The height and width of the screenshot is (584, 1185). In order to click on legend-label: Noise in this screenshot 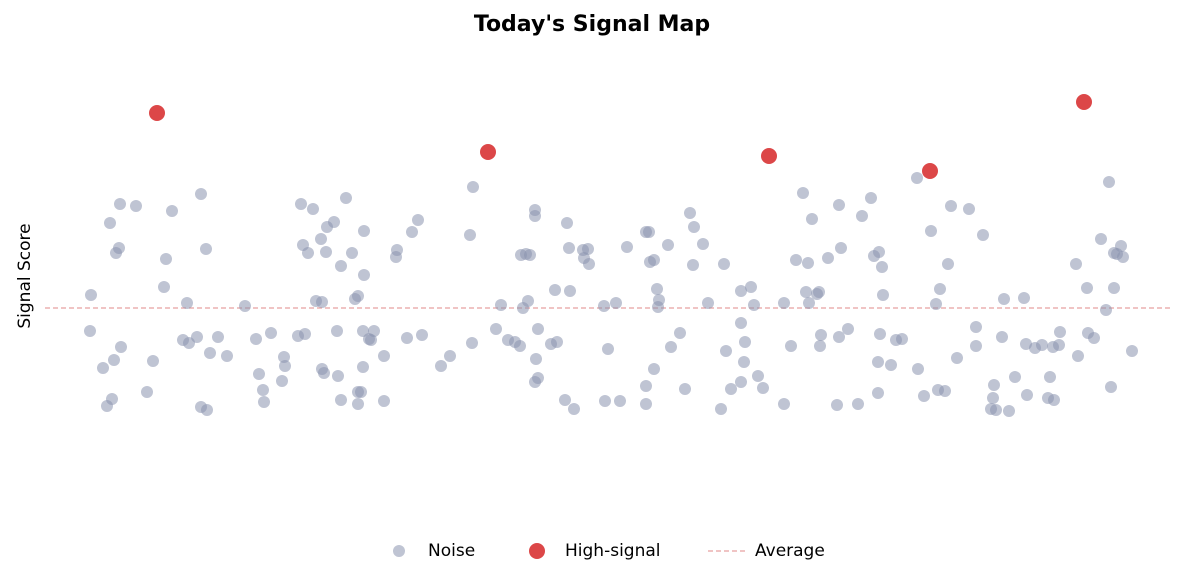, I will do `click(451, 551)`.